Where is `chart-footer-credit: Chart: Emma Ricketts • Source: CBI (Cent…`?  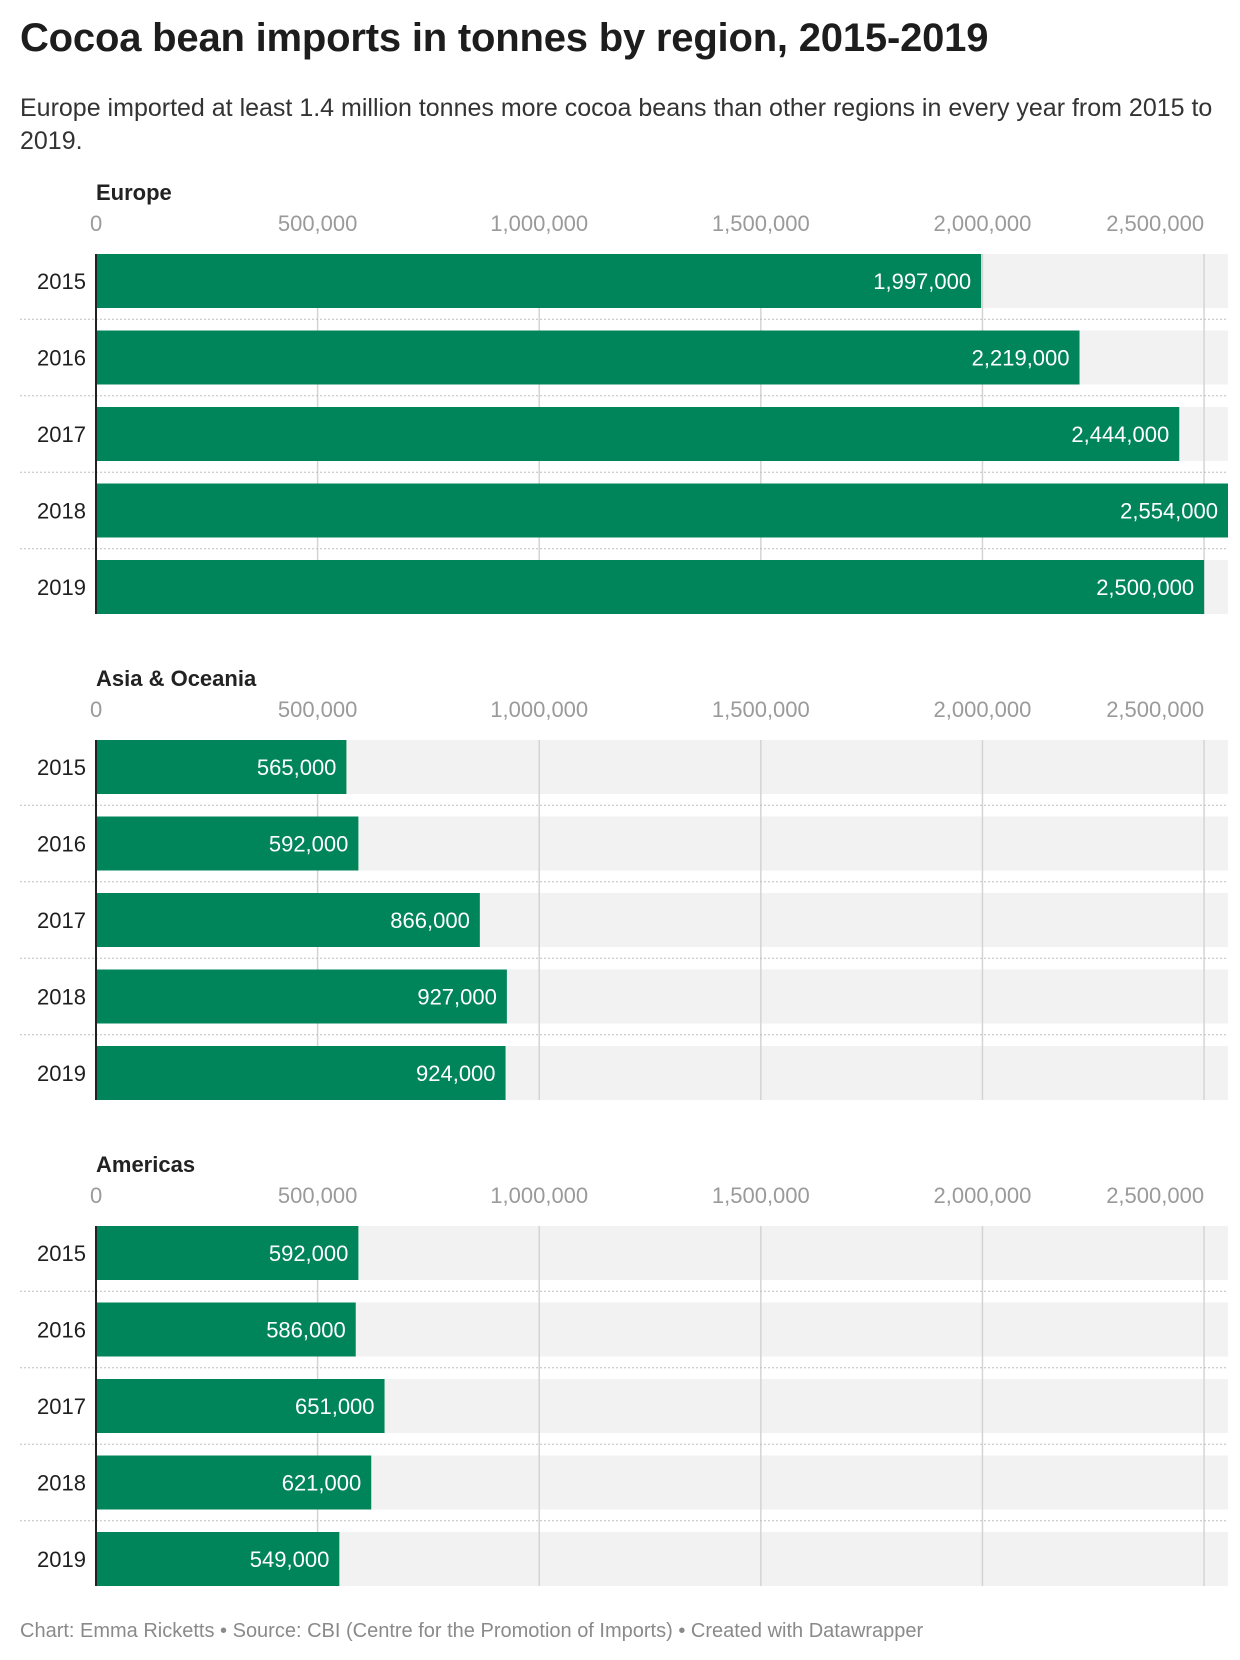
chart-footer-credit: Chart: Emma Ricketts • Source: CBI (Cent… is located at coordinates (472, 1631).